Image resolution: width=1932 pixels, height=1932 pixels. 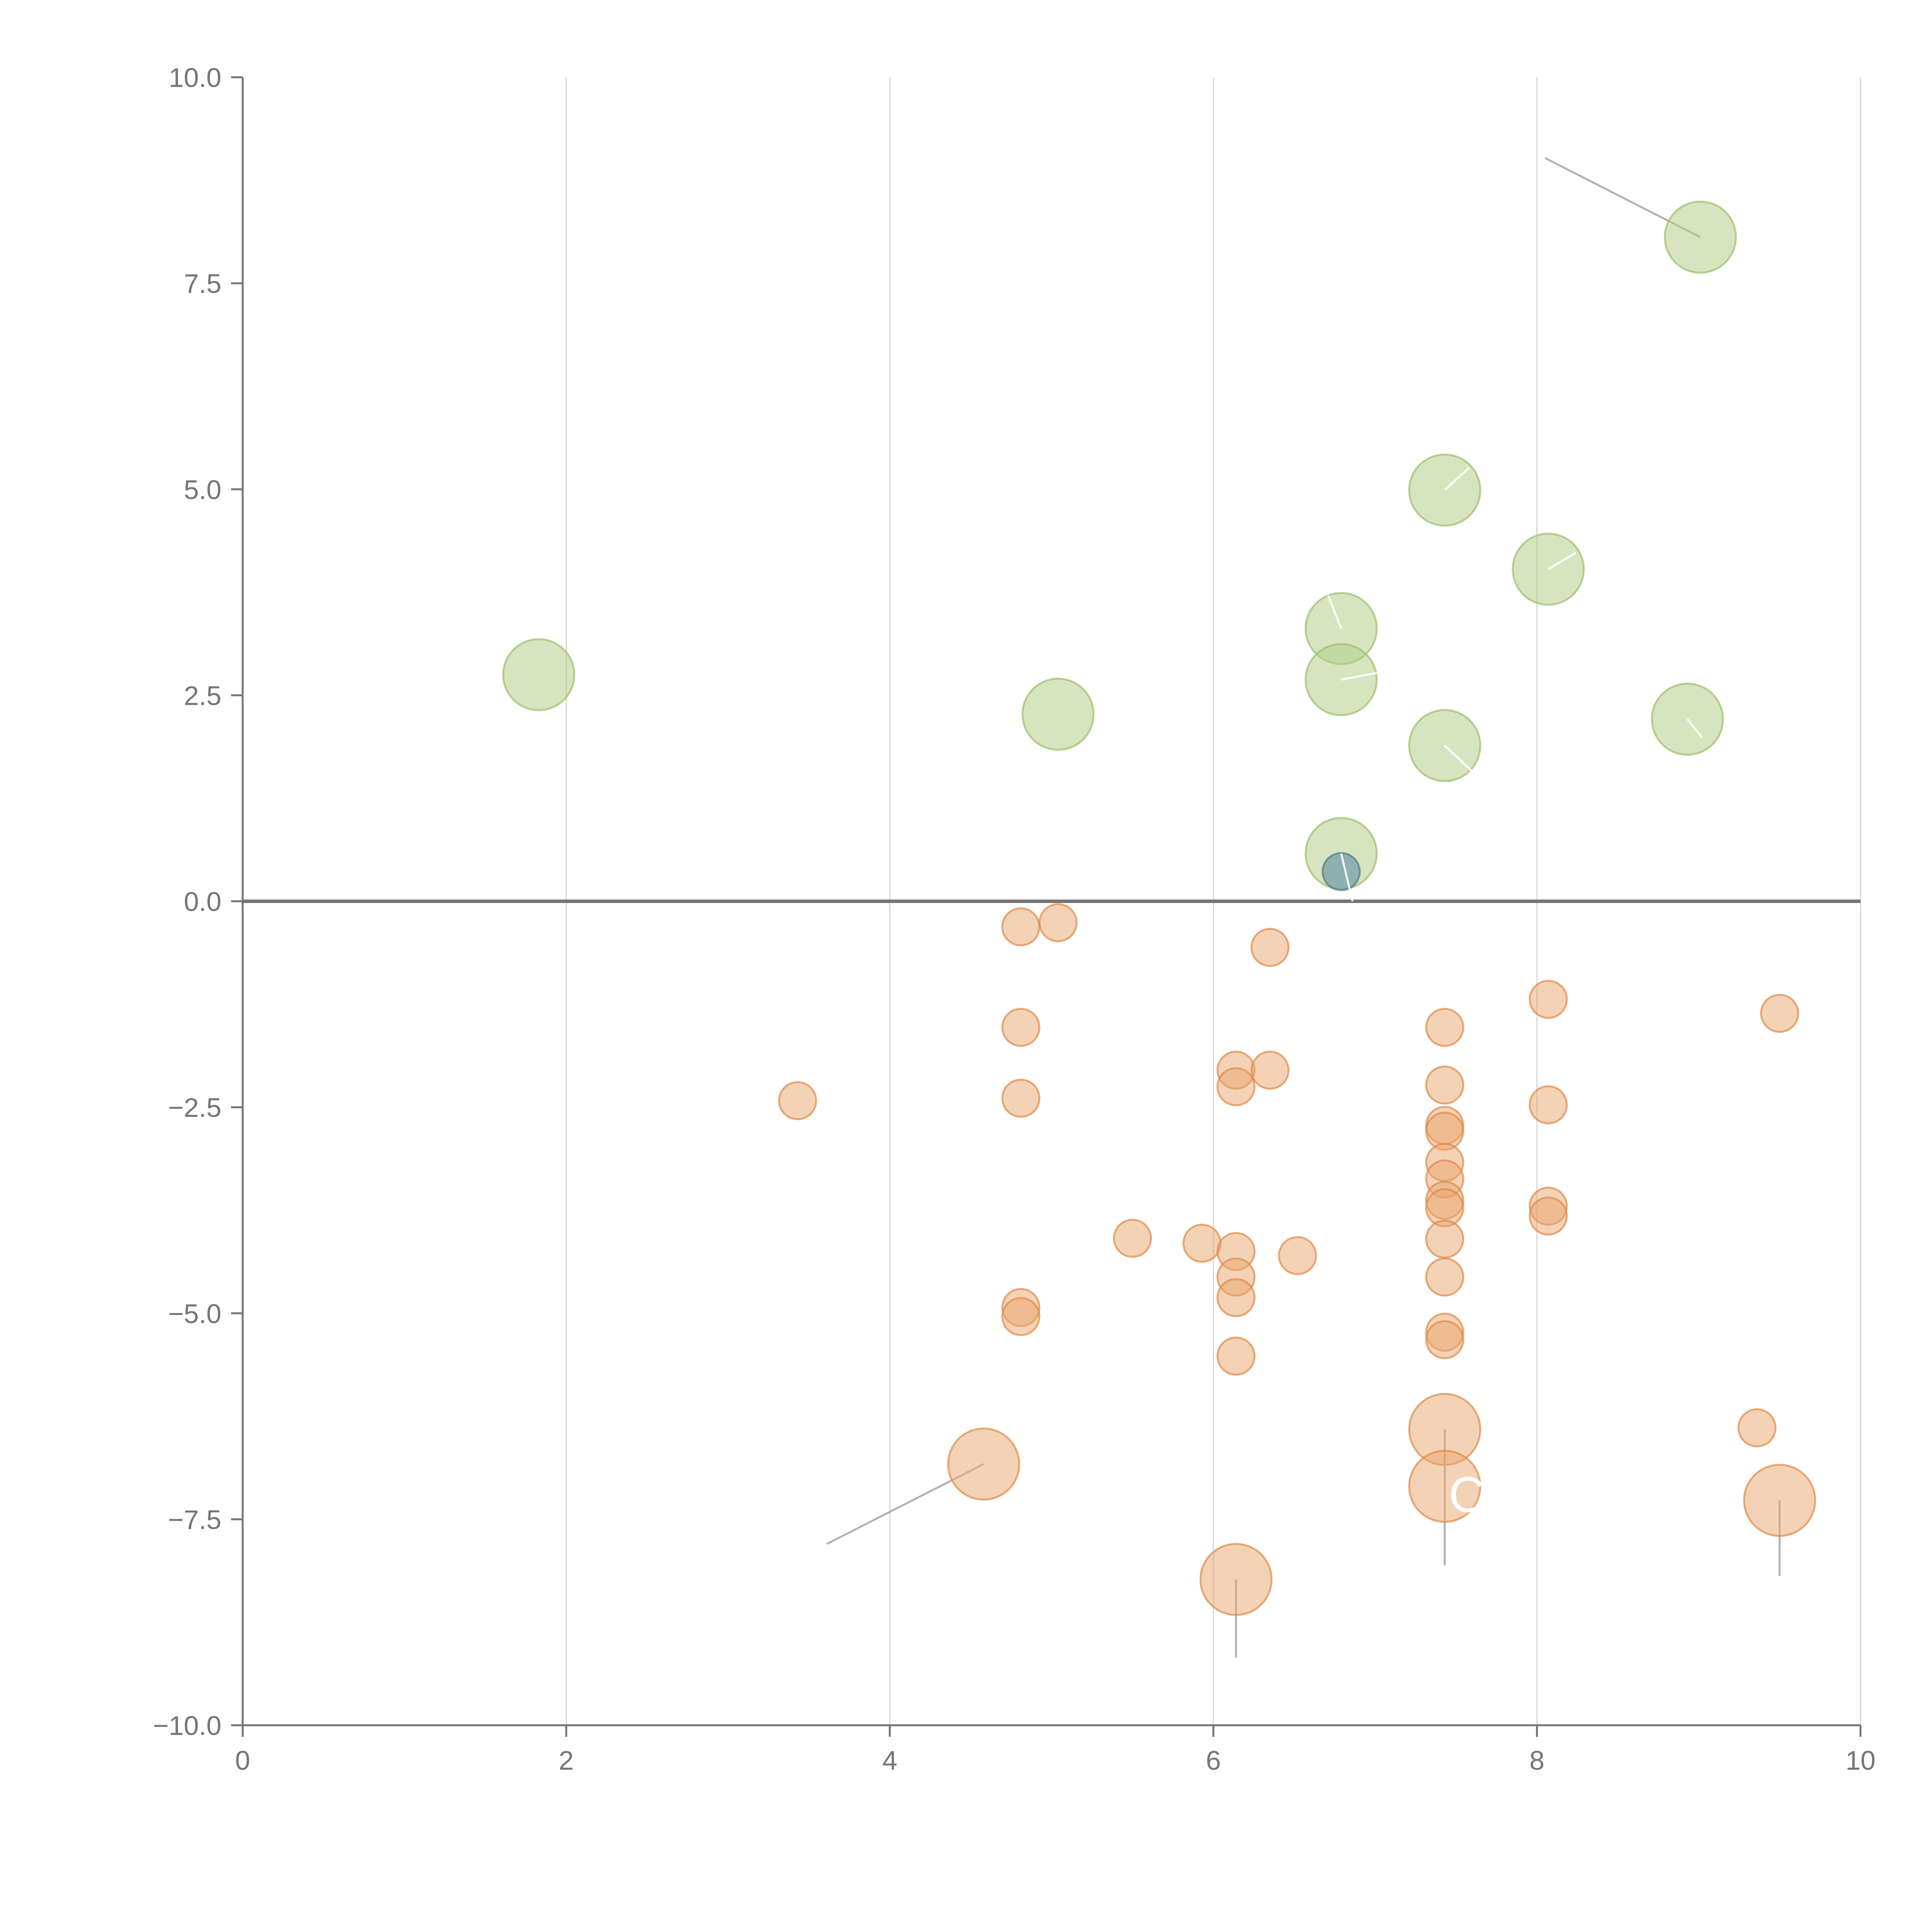 What do you see at coordinates (243, 1760) in the screenshot?
I see `x-tick-label-0: 0` at bounding box center [243, 1760].